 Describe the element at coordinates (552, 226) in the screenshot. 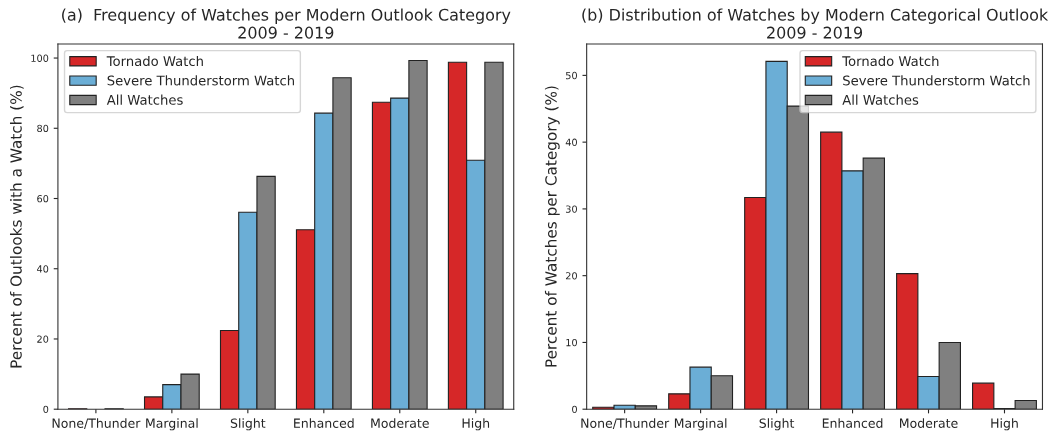

I see `y-axis-title: Percent of Watches per Category (%)` at that location.